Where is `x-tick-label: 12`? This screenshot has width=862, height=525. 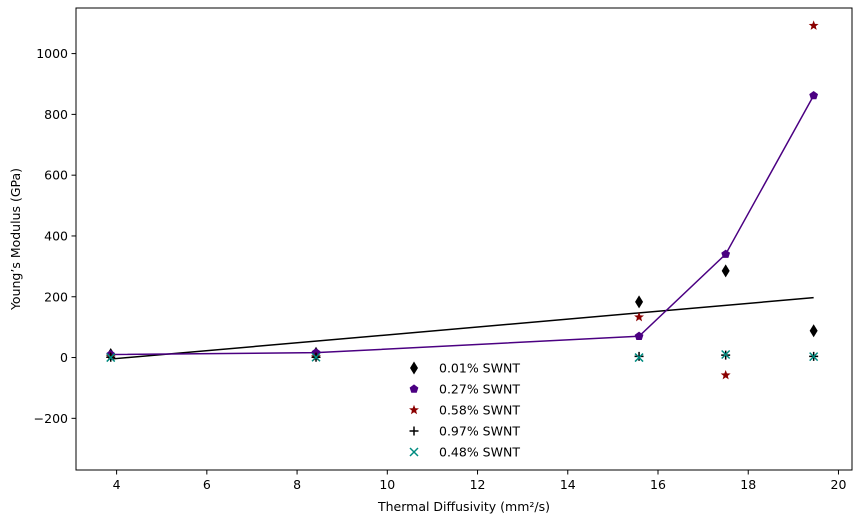
x-tick-label: 12 is located at coordinates (478, 484).